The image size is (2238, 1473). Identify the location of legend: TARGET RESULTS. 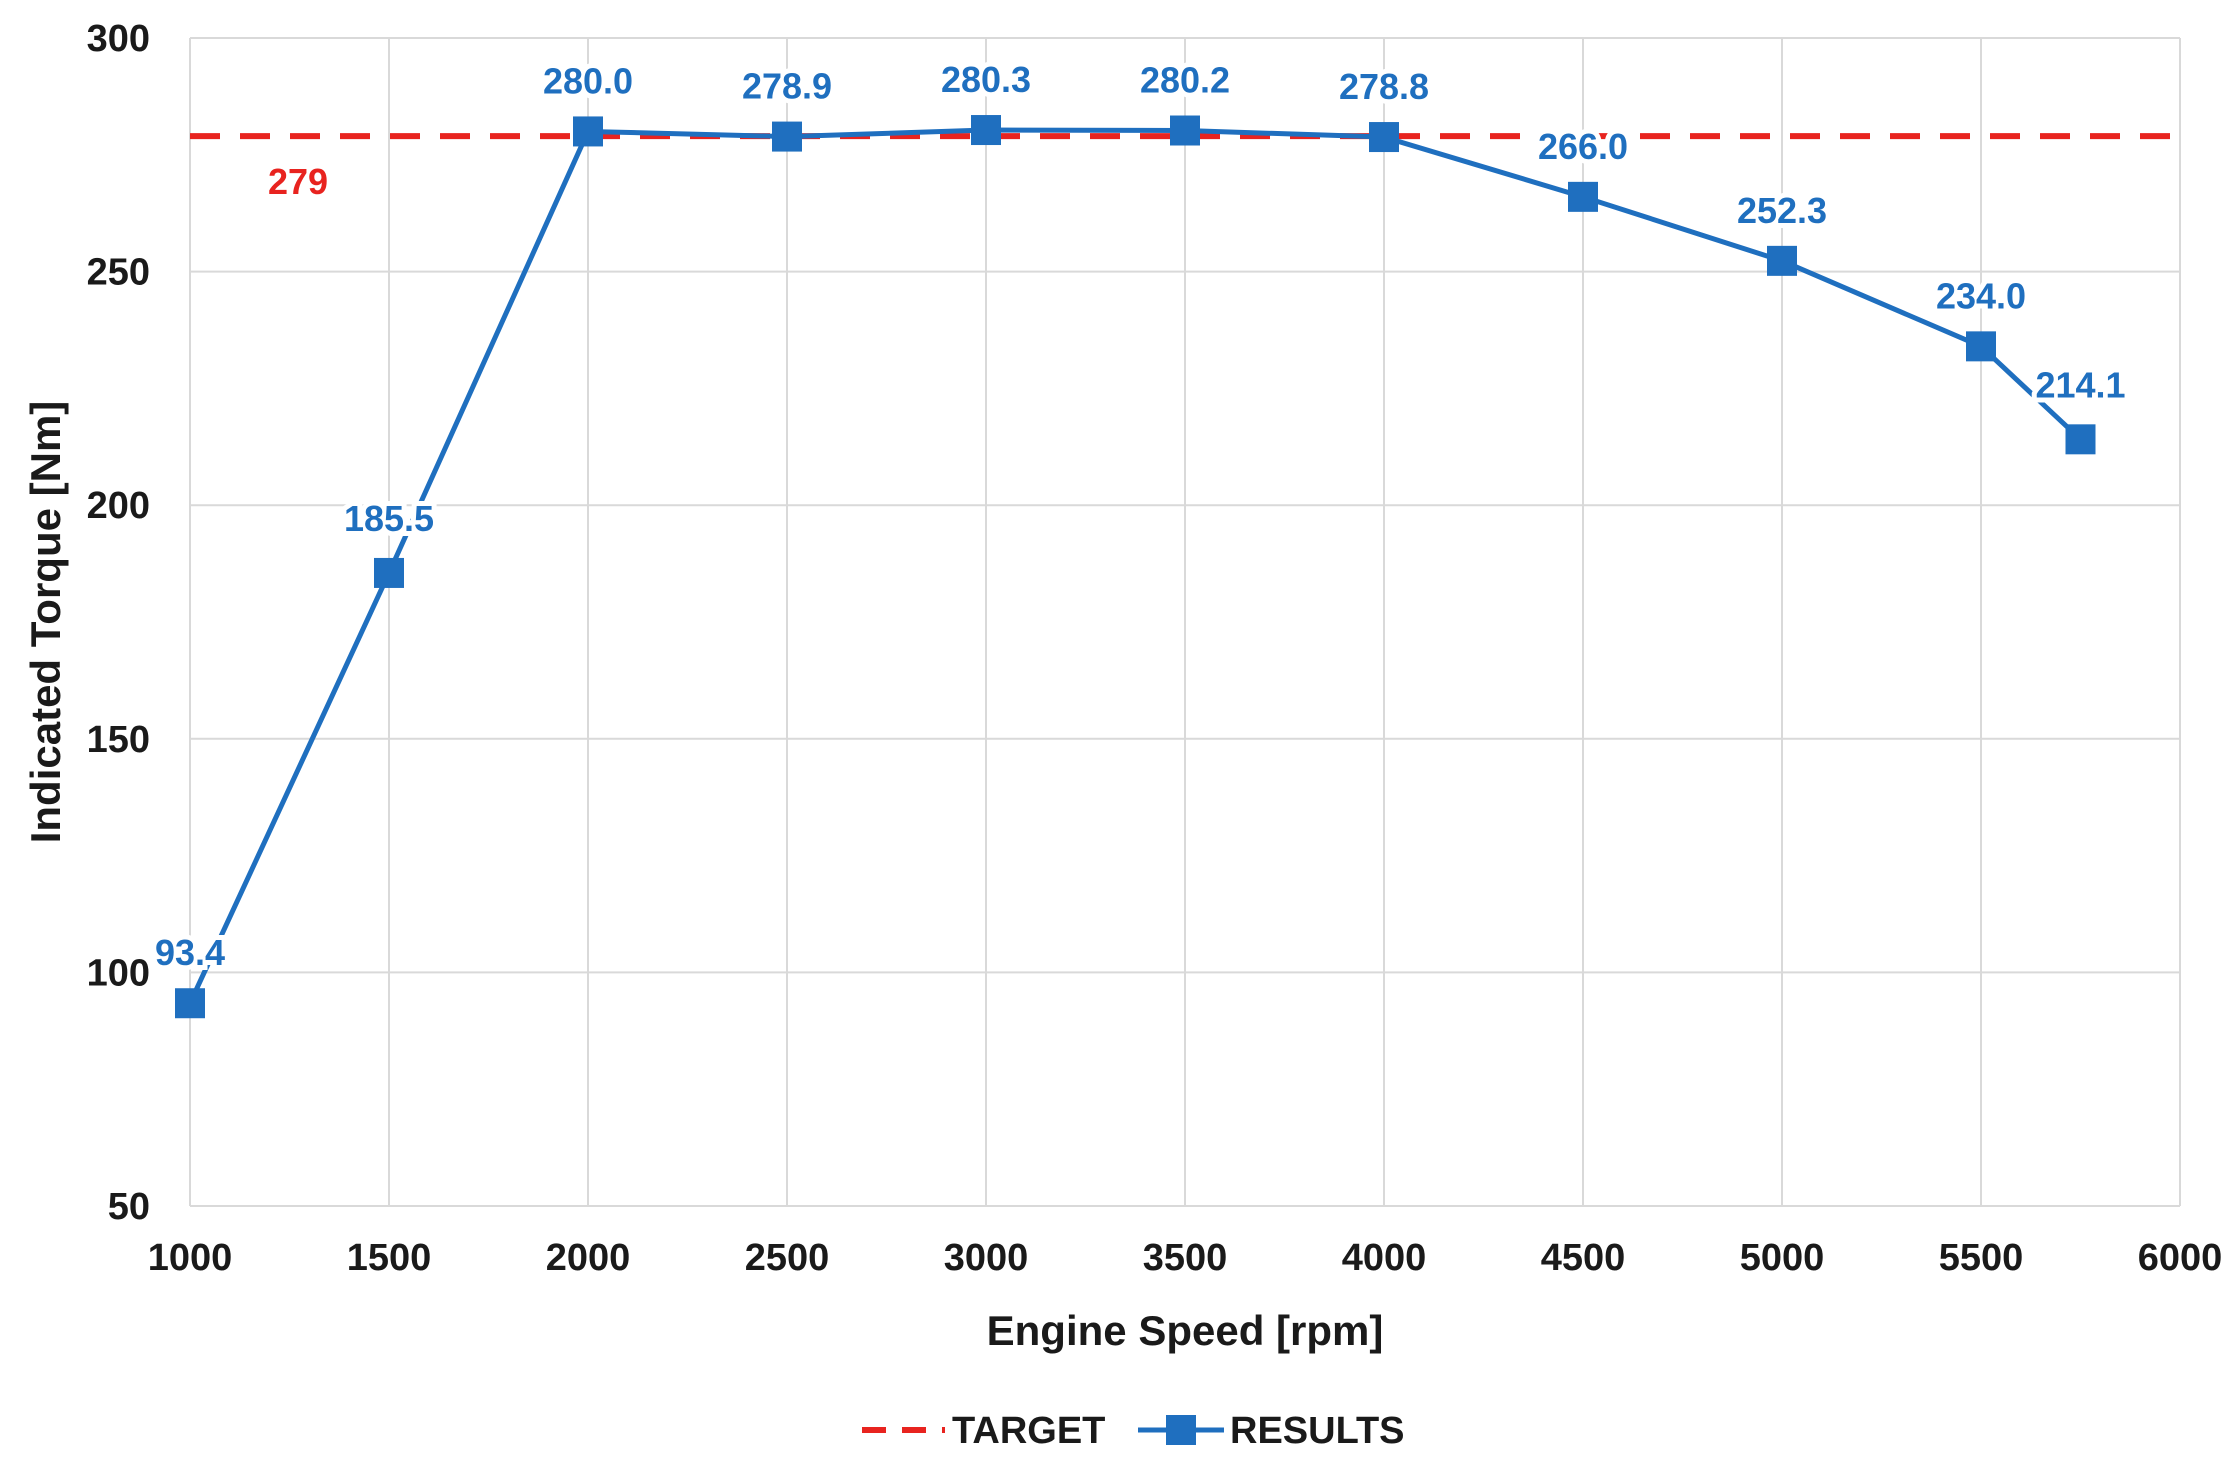
(1133, 1431).